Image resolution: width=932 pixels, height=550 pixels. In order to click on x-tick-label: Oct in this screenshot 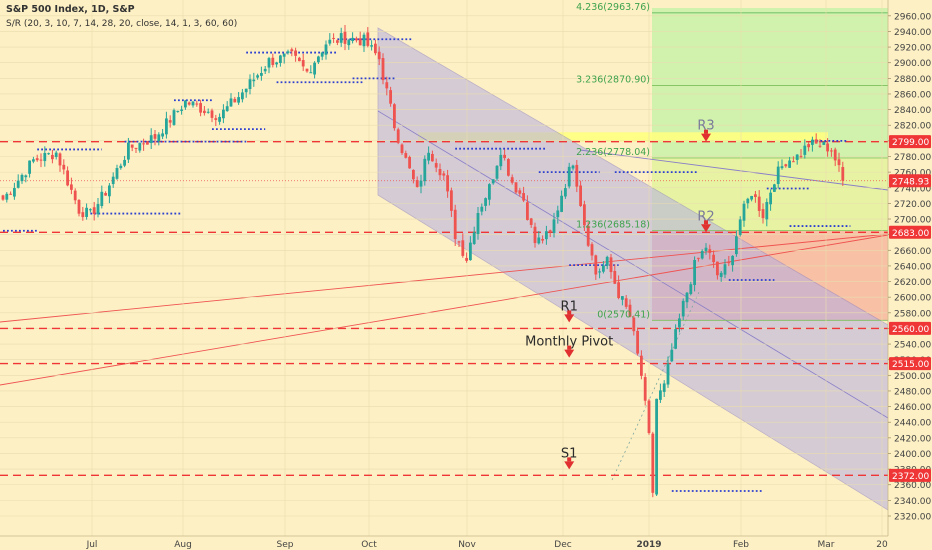, I will do `click(369, 545)`.